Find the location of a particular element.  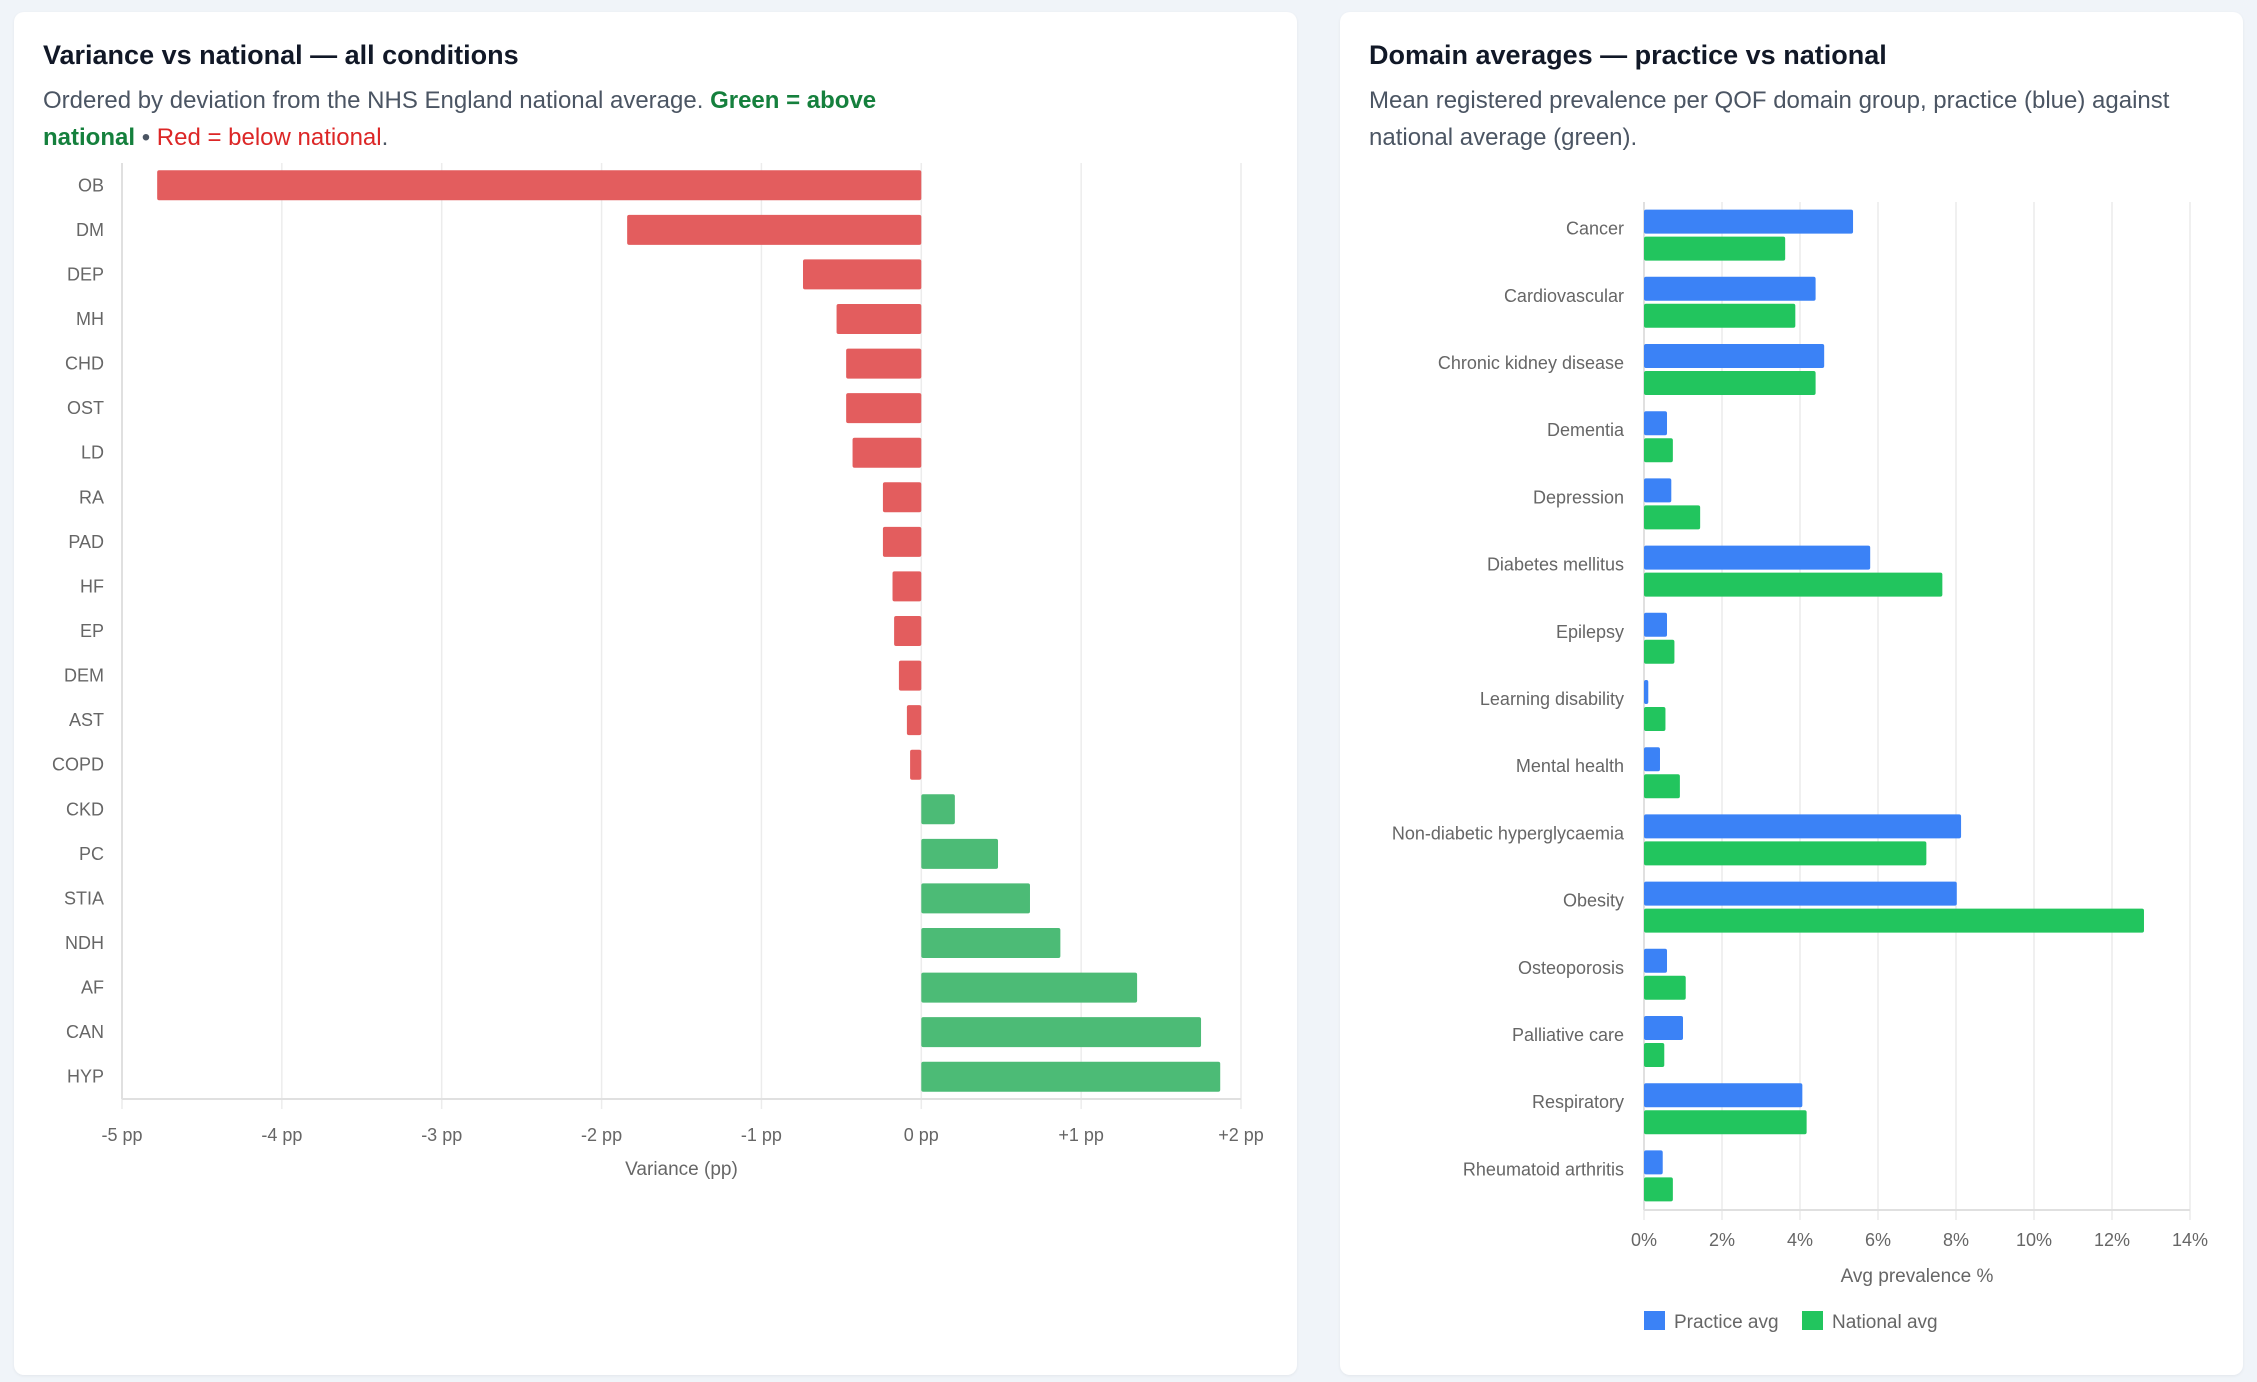

y-tick-label: Cardiovascular is located at coordinates (1564, 296).